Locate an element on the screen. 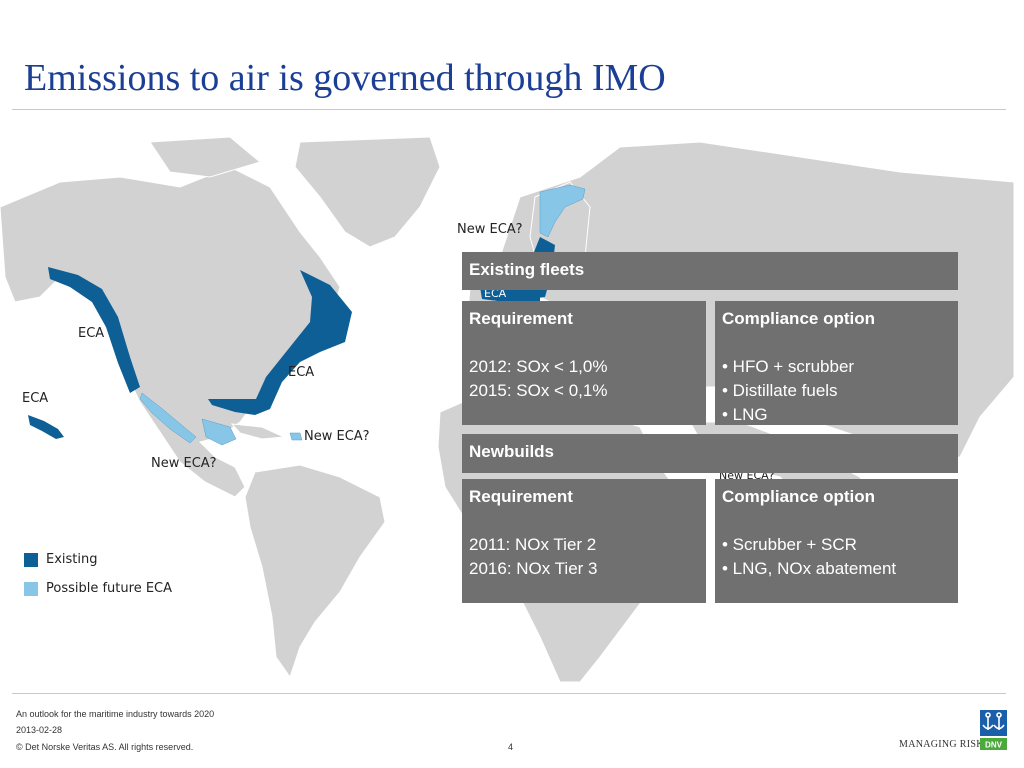 This screenshot has width=1024, height=768. eca-north-sea is located at coordinates (510, 294).